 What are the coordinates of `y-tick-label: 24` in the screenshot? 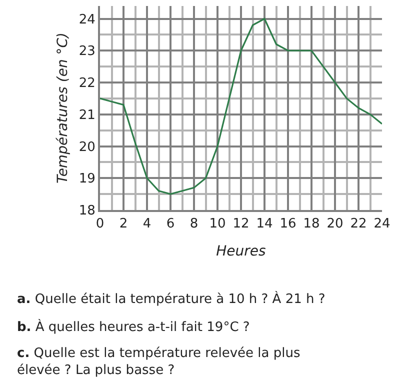 It's located at (87, 20).